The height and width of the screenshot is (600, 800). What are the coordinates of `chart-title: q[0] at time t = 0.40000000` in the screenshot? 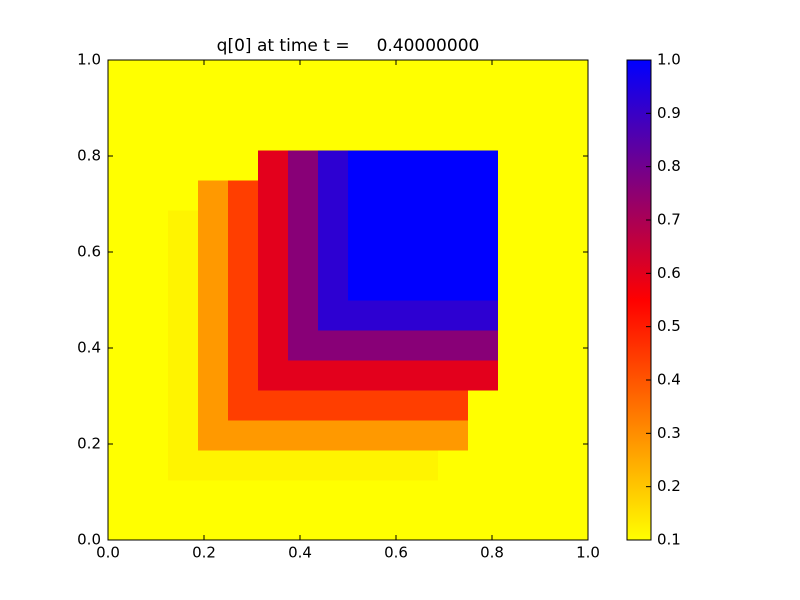 It's located at (348, 46).